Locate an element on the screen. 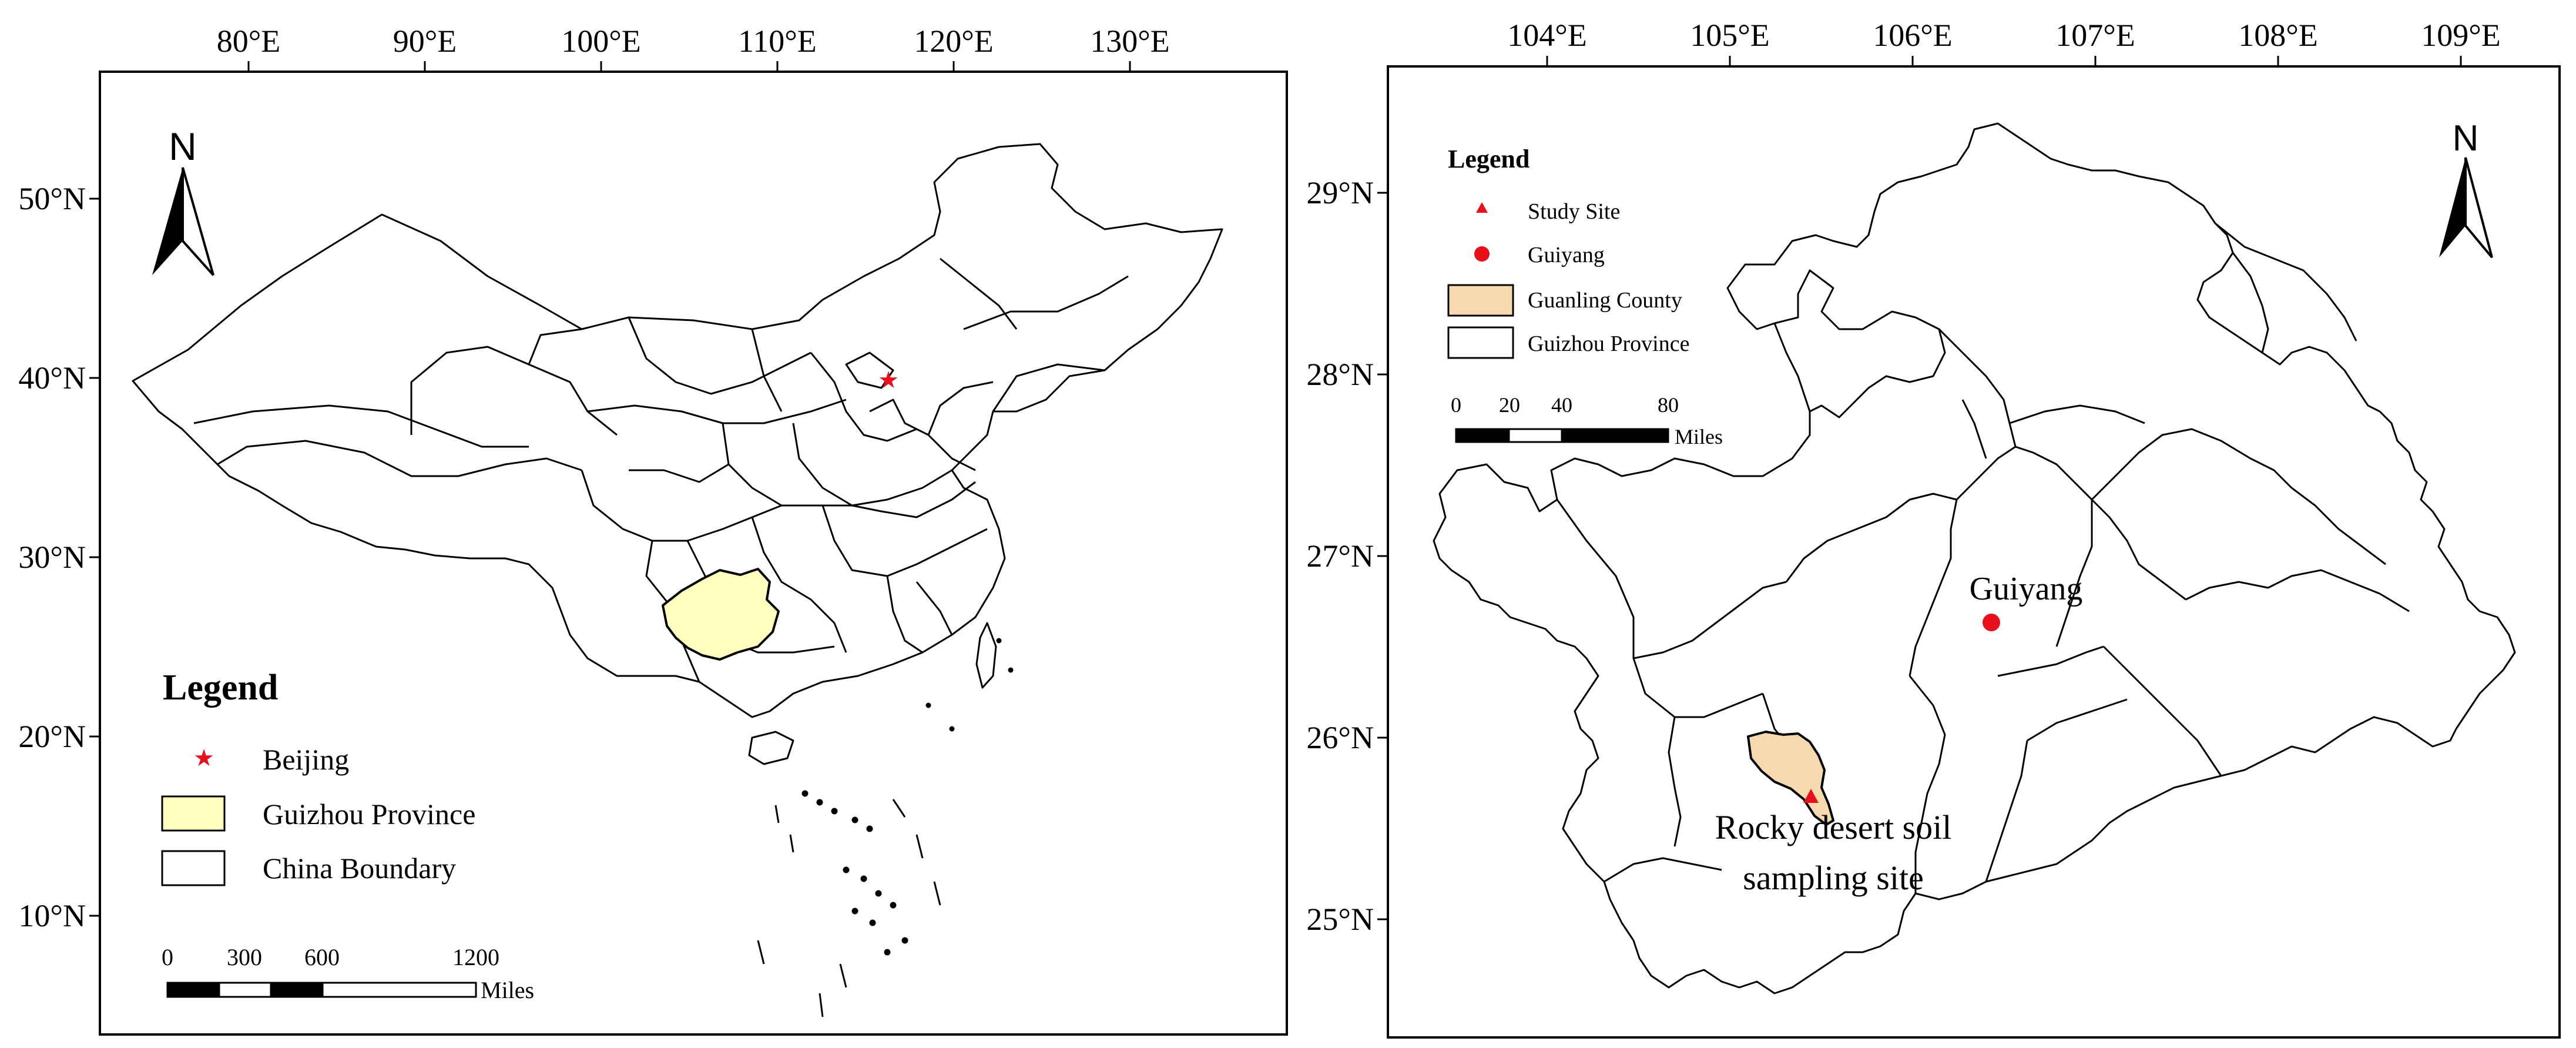  china-province-lines is located at coordinates (661, 469).